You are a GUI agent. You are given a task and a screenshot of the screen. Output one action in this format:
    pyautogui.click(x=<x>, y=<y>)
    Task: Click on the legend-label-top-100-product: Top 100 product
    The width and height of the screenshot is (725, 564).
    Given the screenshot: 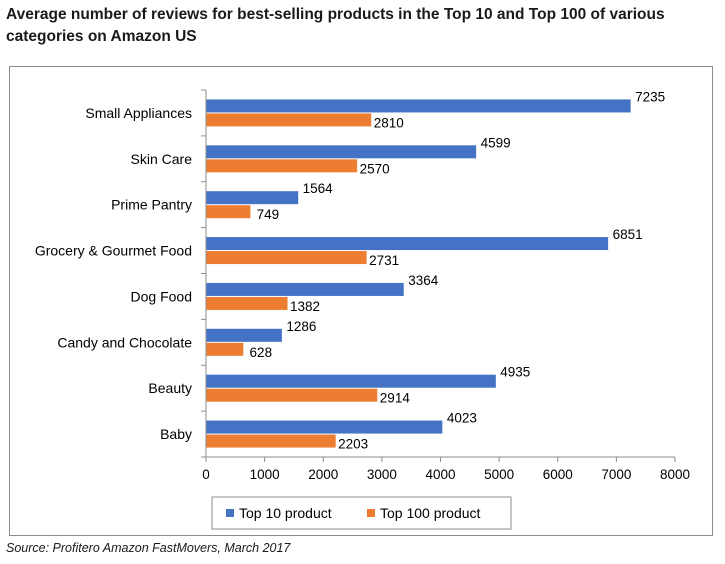 What is the action you would take?
    pyautogui.click(x=430, y=513)
    